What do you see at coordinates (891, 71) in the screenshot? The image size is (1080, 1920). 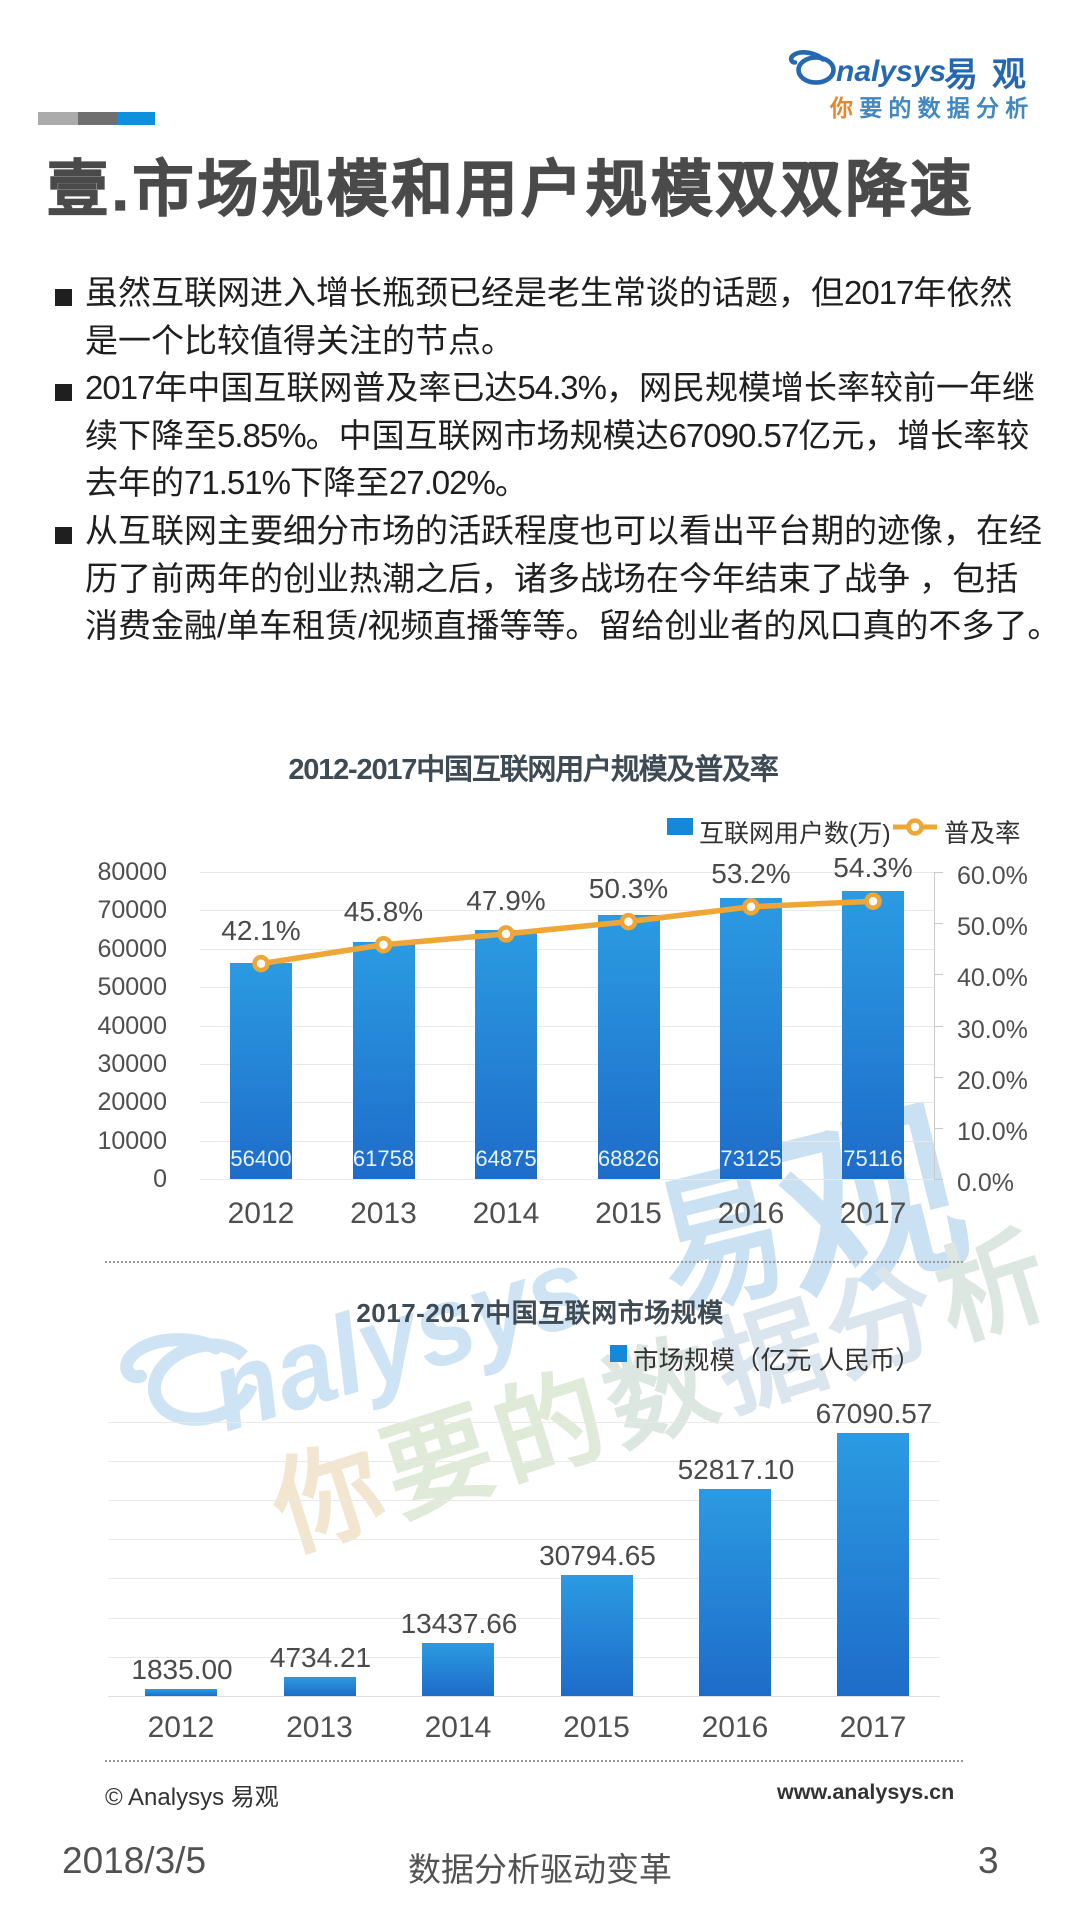 I see `svg-text: nalysys` at bounding box center [891, 71].